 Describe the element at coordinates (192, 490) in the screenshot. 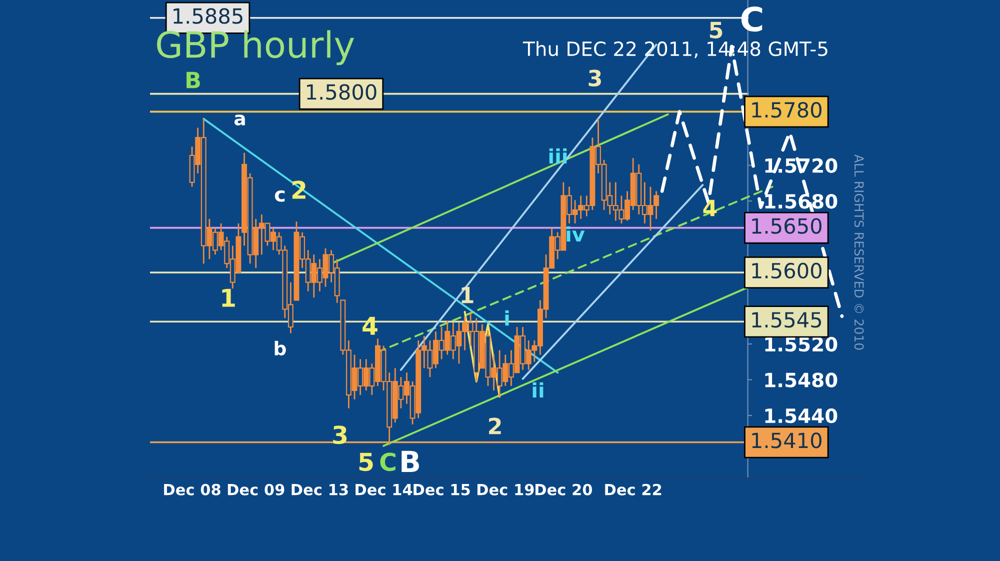

I see `x-tick-label: Dec 08` at that location.